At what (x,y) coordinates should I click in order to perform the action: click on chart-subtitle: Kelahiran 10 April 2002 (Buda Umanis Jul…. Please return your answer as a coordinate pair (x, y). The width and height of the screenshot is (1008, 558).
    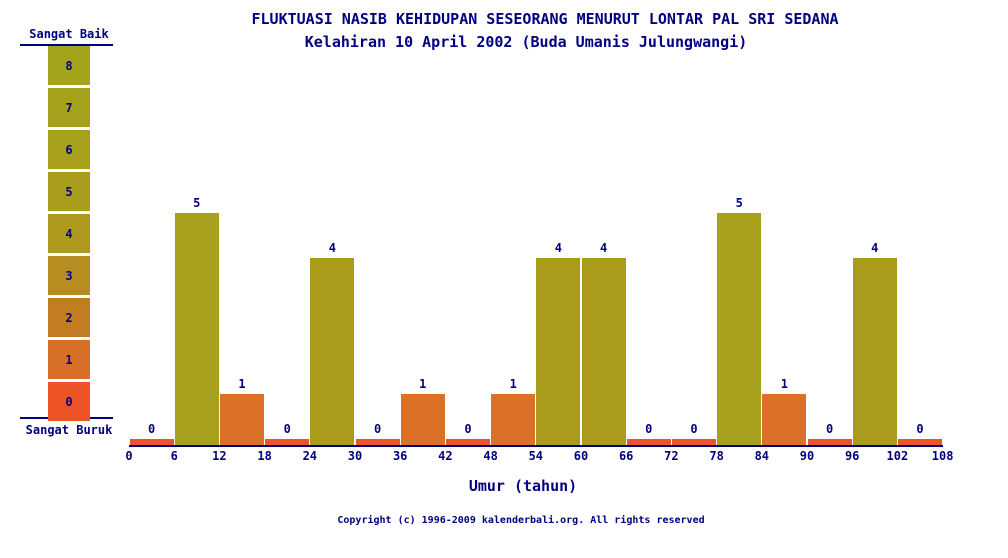
    Looking at the image, I should click on (526, 42).